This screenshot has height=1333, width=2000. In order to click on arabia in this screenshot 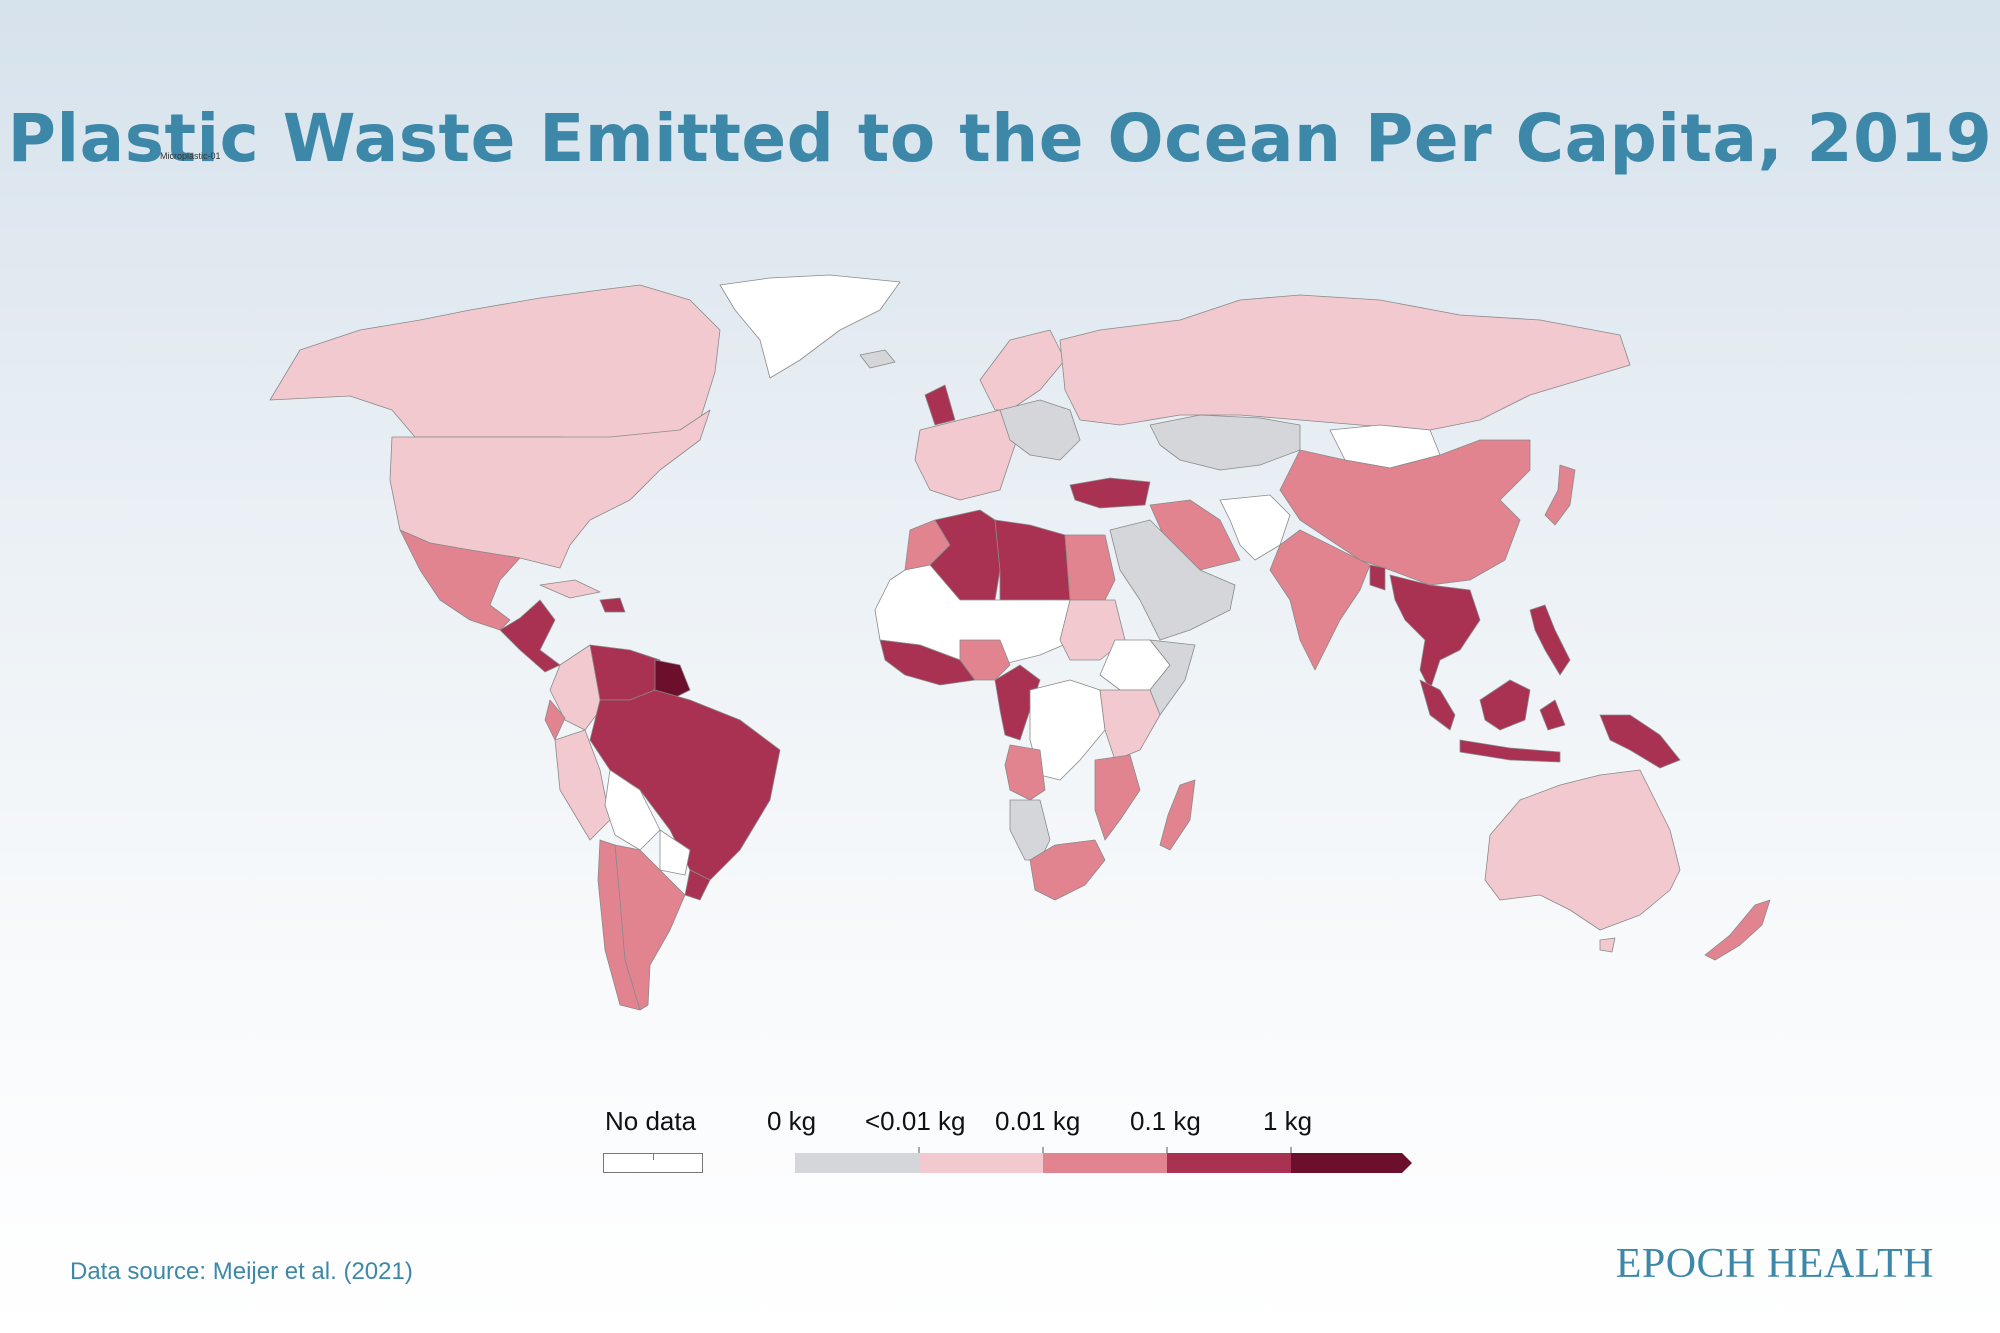, I will do `click(1172, 580)`.